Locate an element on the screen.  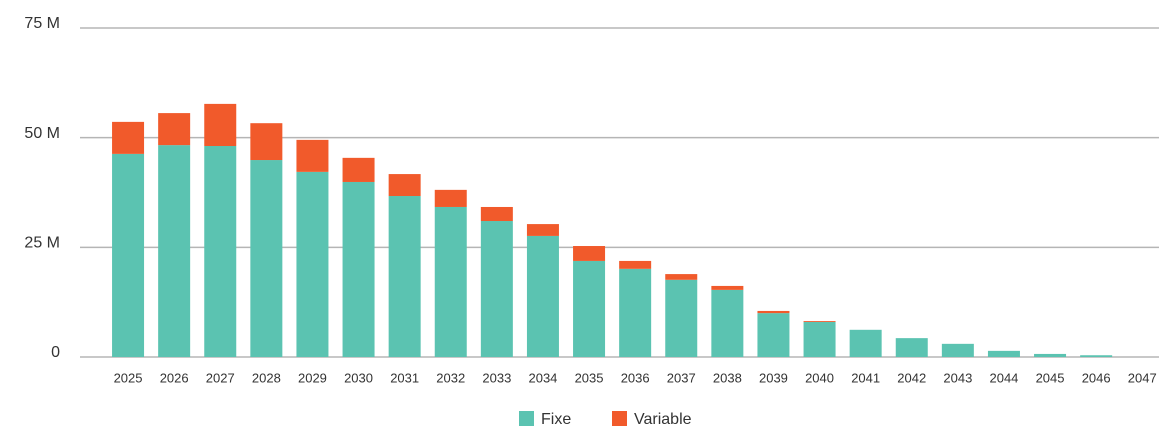
x-tick-label: 2046 is located at coordinates (1096, 377).